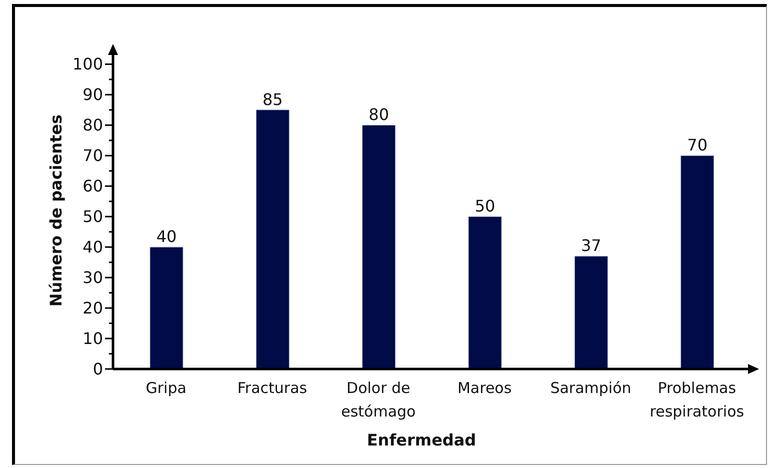  Describe the element at coordinates (92, 216) in the screenshot. I see `y-tick-label: 50` at that location.